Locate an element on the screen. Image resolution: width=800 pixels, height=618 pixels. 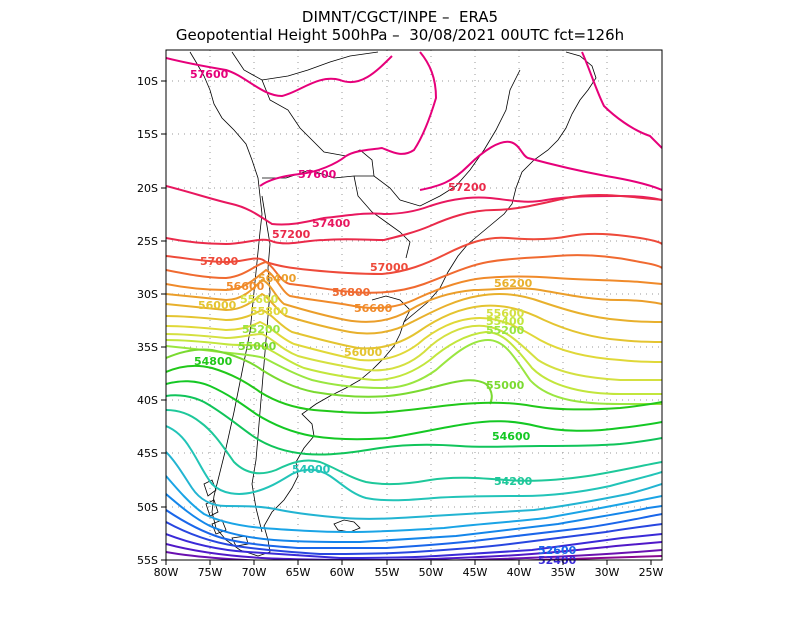
peru-bolivia-border is located at coordinates (318, 128).